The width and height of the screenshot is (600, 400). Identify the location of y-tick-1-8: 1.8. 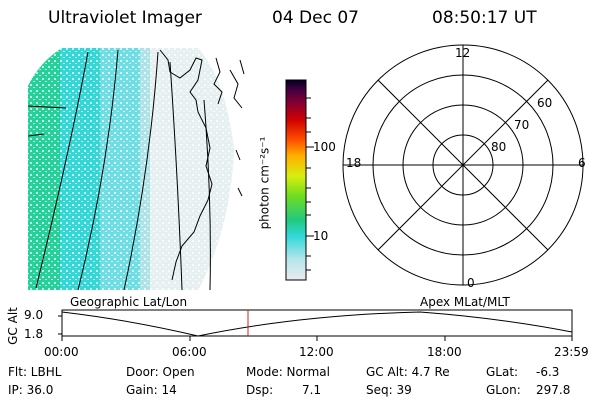
(34, 334).